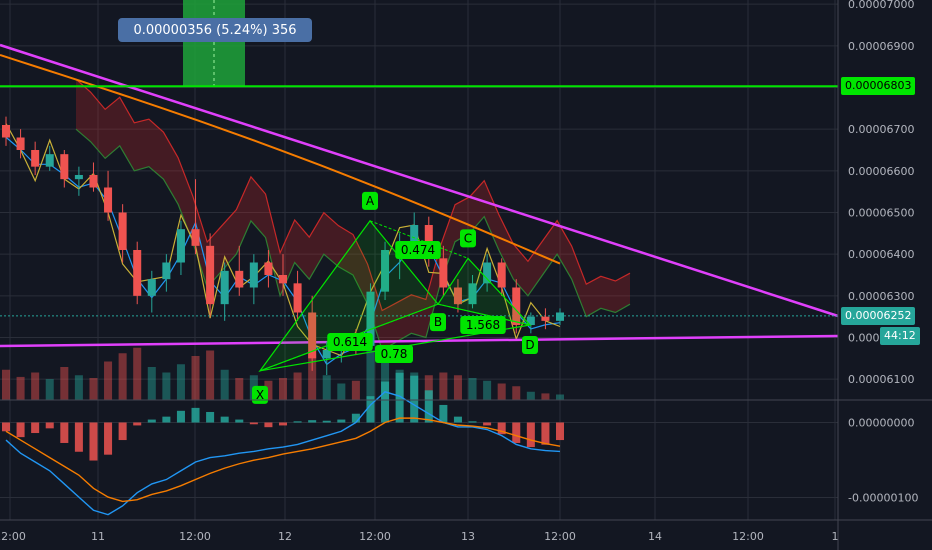 The width and height of the screenshot is (932, 550). Describe the element at coordinates (395, 297) in the screenshot. I see `harmonic-pattern: X A B C D 0.474 0.614 0.78 1.568` at that location.